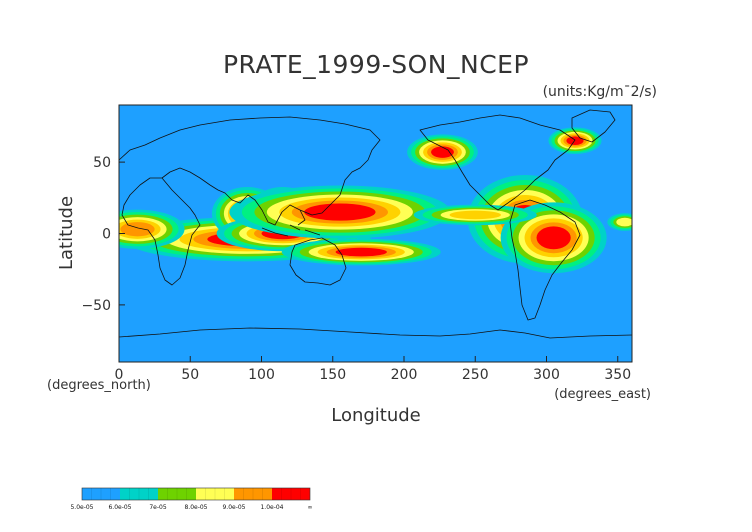  Describe the element at coordinates (617, 375) in the screenshot. I see `x-tick-label: 350` at that location.